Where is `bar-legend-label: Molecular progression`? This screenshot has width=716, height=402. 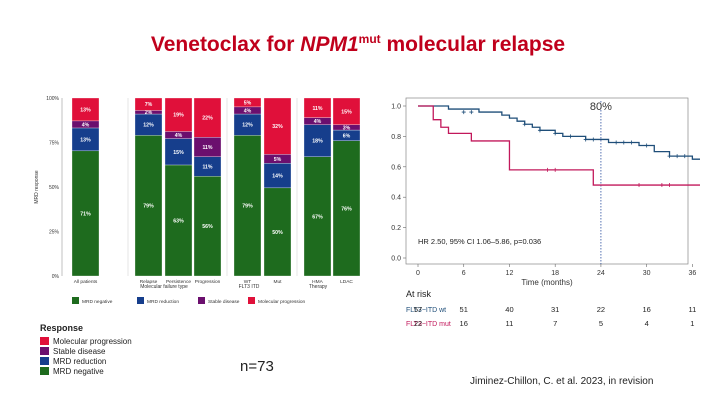 bar-legend-label: Molecular progression is located at coordinates (282, 302).